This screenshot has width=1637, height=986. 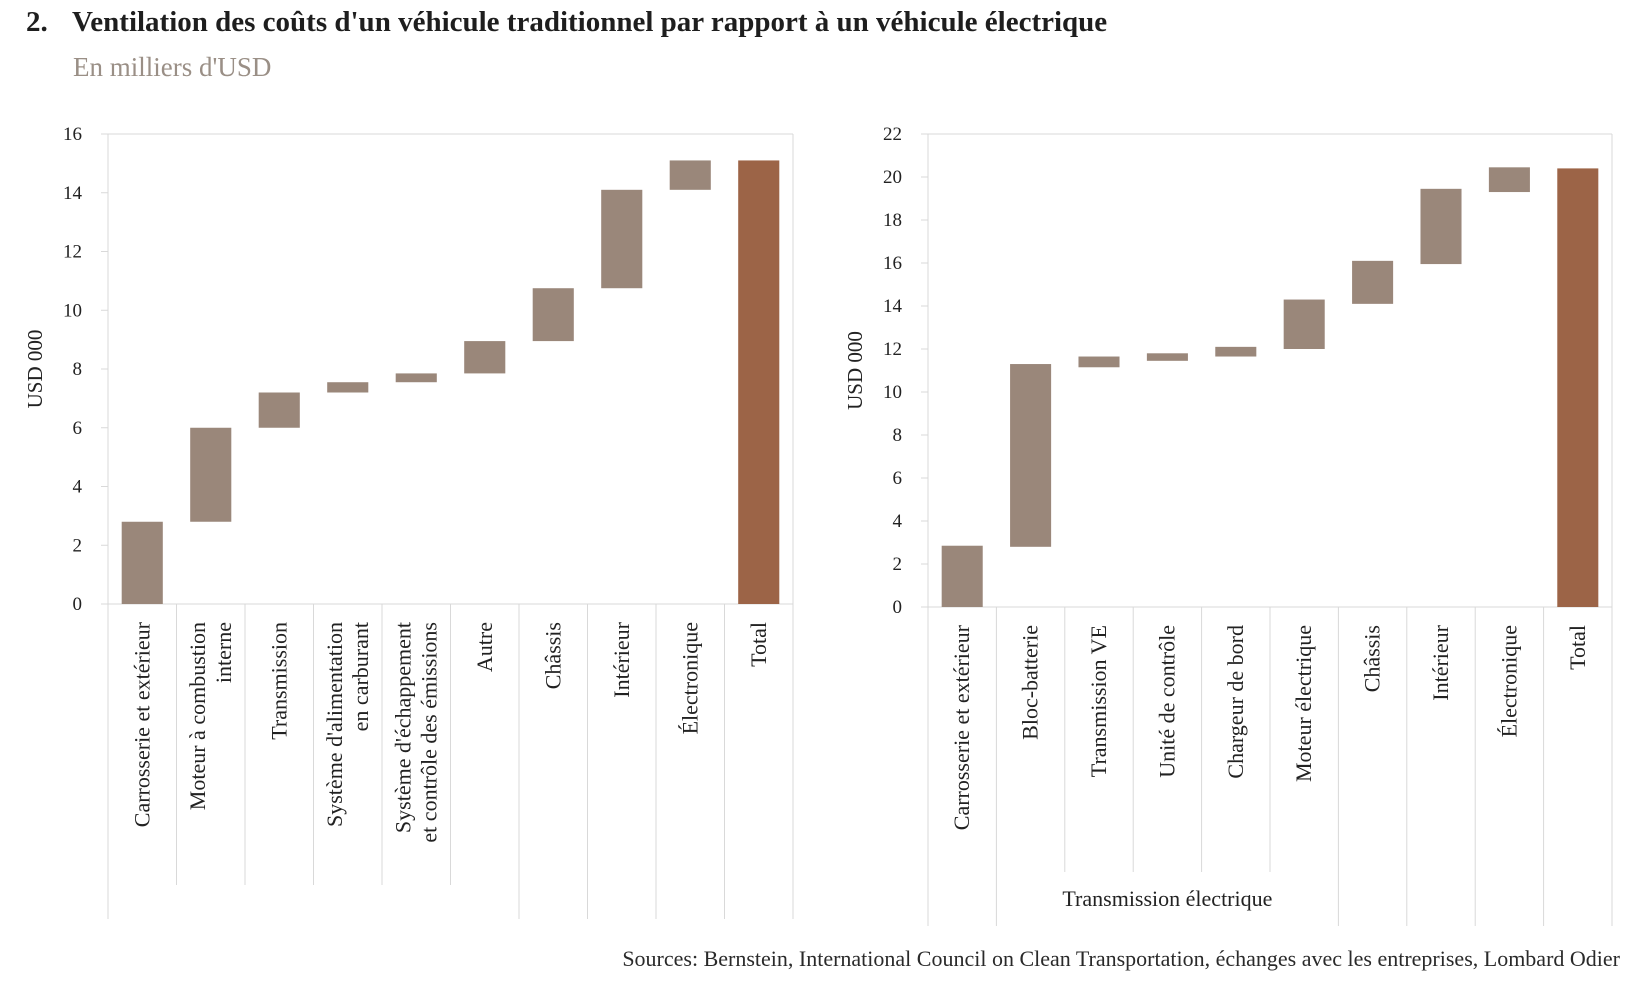 What do you see at coordinates (892, 134) in the screenshot?
I see `y-tick-label: 22` at bounding box center [892, 134].